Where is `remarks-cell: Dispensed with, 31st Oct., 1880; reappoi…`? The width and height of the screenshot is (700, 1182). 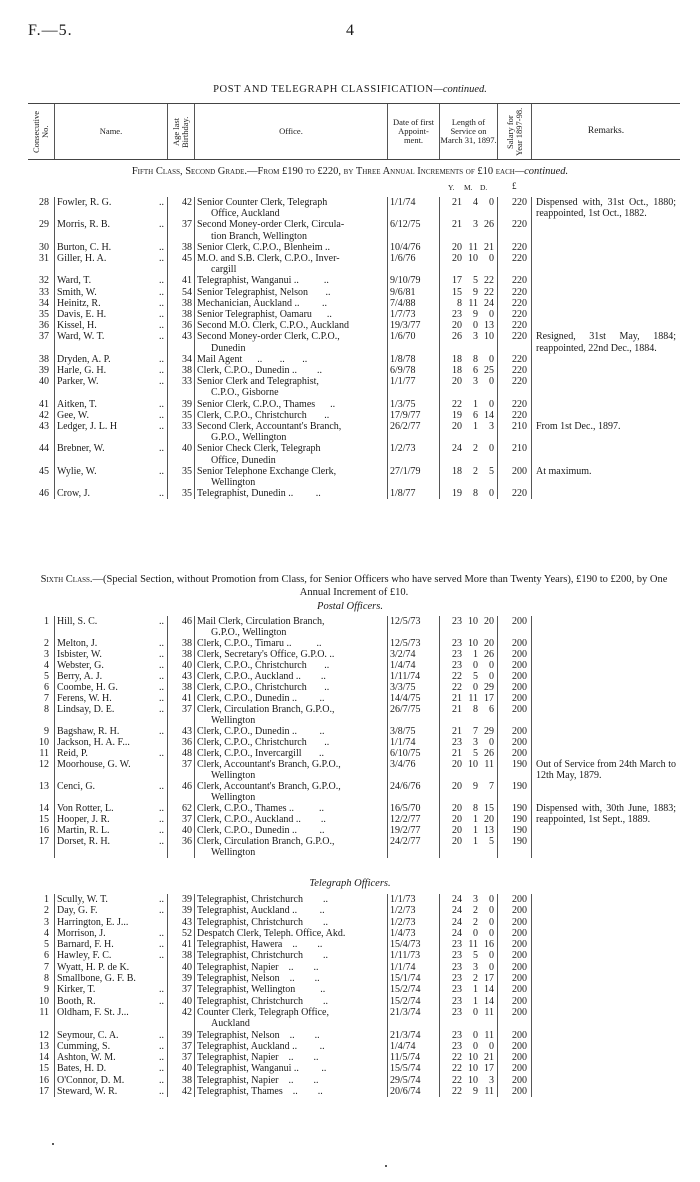 remarks-cell: Dispensed with, 31st Oct., 1880; reappoi… is located at coordinates (606, 208).